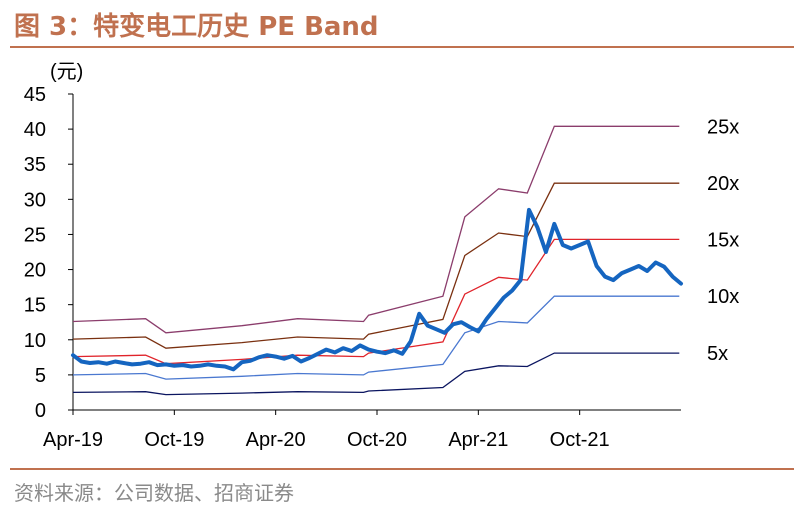  Describe the element at coordinates (376, 374) in the screenshot. I see `pe-band-5x` at that location.